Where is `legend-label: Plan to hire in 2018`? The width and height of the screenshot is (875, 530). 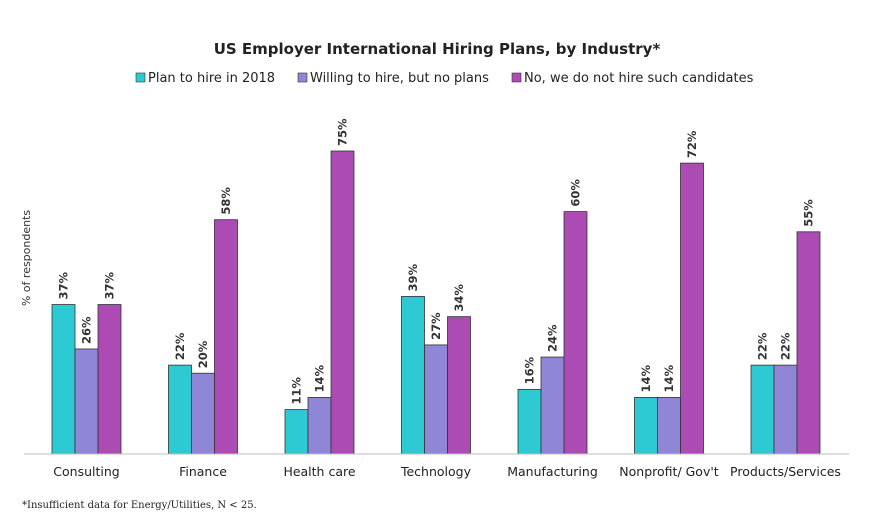 legend-label: Plan to hire in 2018 is located at coordinates (211, 78).